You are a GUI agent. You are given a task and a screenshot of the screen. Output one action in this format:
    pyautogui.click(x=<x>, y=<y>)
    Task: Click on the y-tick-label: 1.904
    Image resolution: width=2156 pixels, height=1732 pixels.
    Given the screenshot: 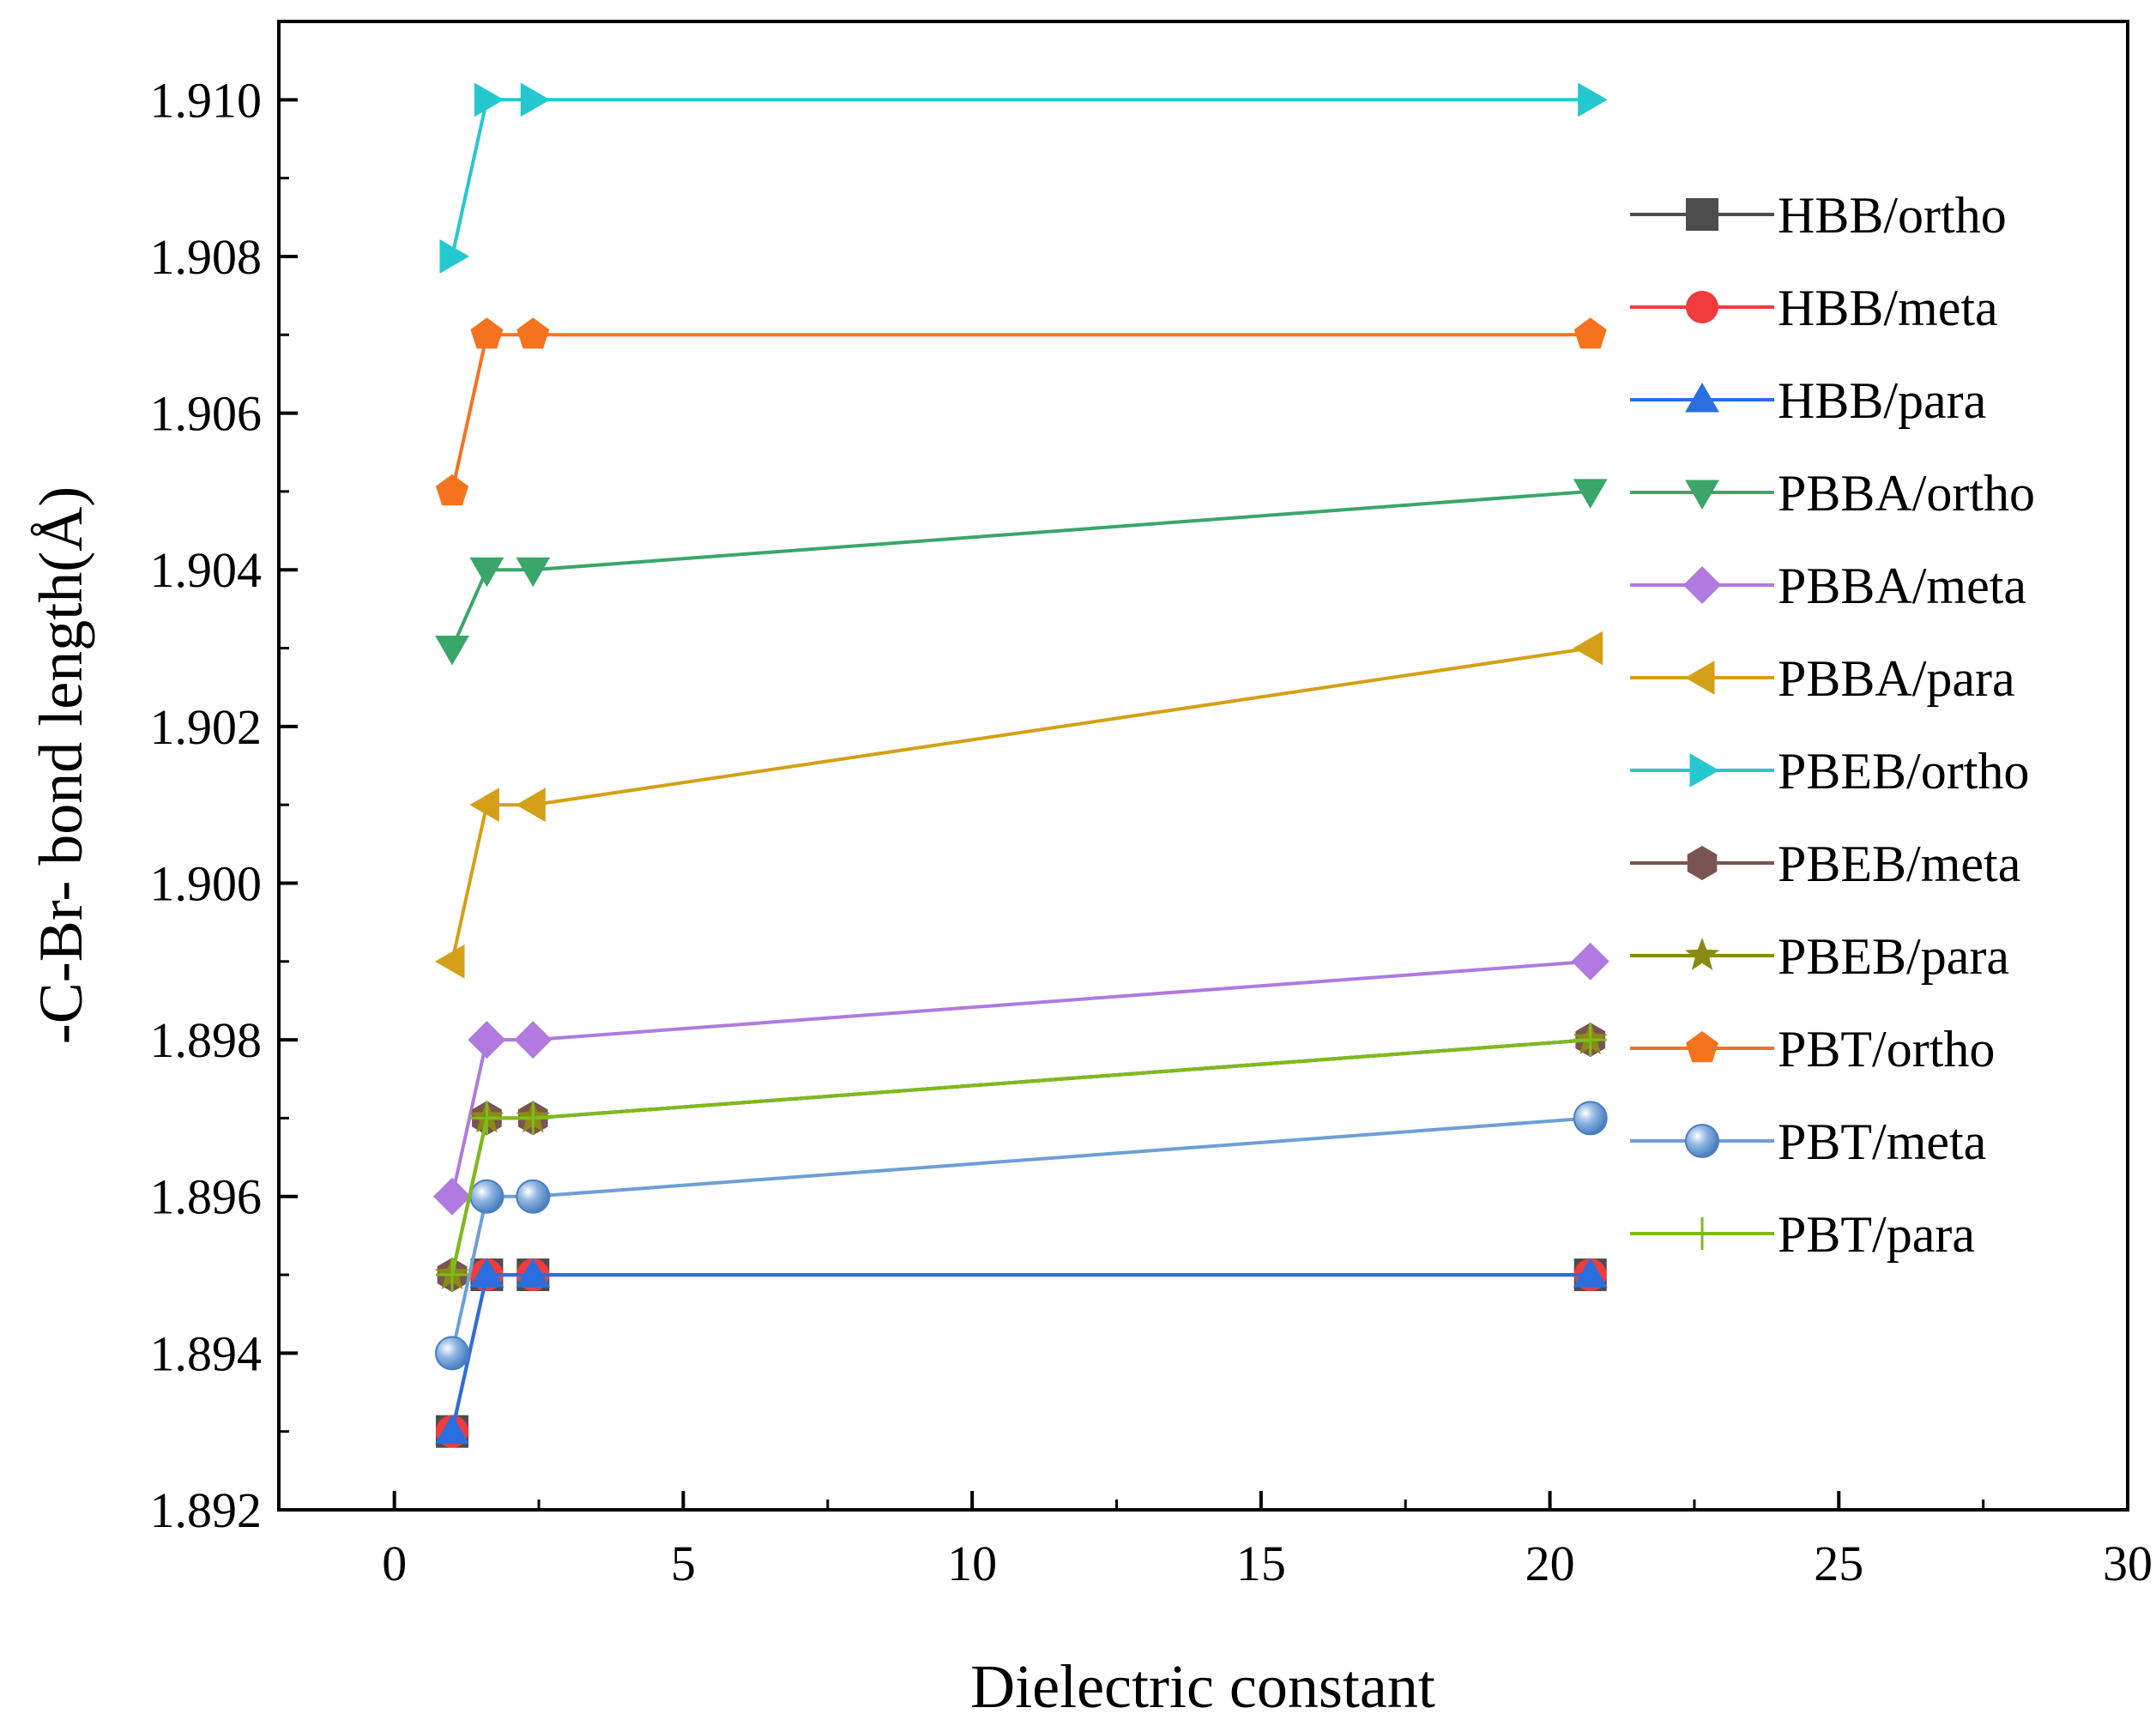 What is the action you would take?
    pyautogui.click(x=206, y=570)
    